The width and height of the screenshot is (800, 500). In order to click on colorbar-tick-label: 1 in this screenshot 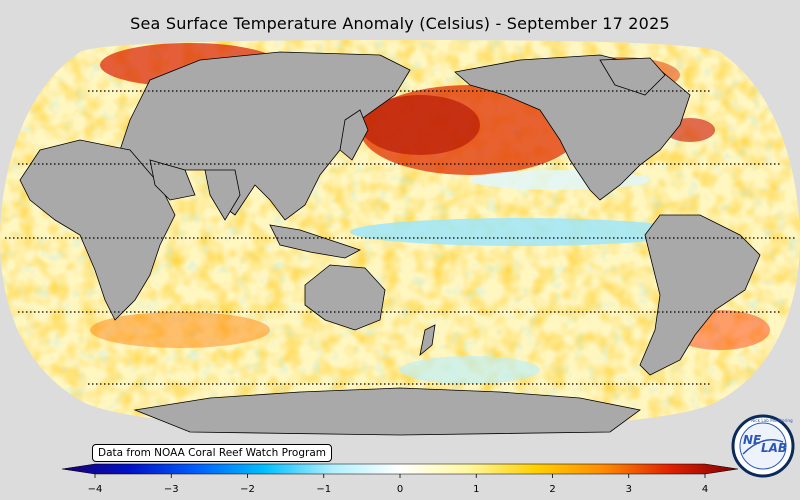, I will do `click(476, 489)`.